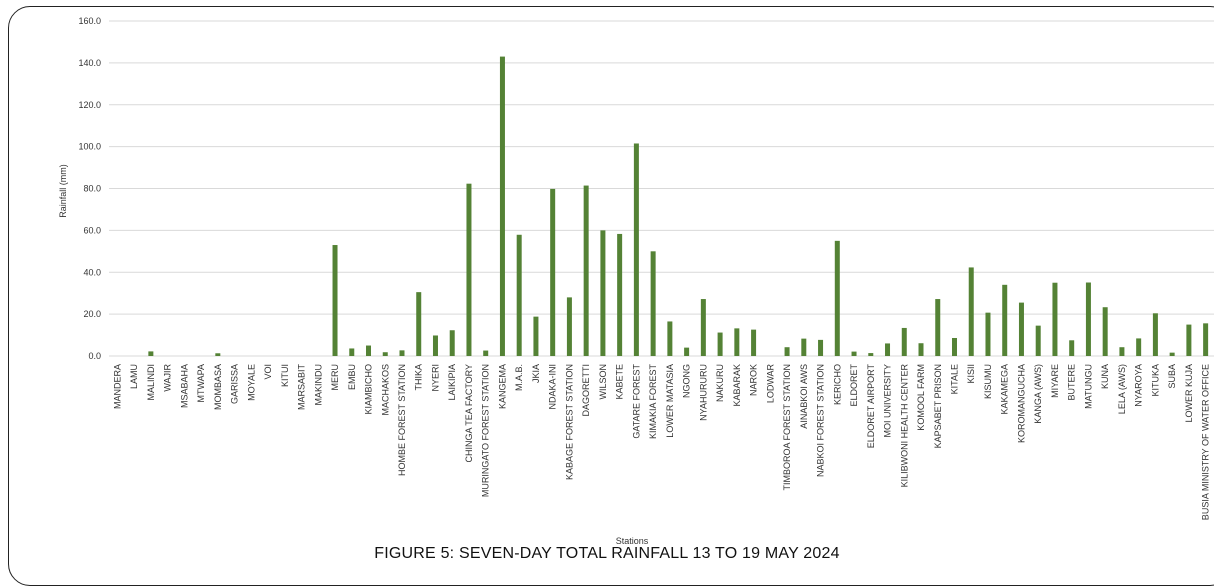  What do you see at coordinates (318, 385) in the screenshot?
I see `x-tick-label: MAKINDU` at bounding box center [318, 385].